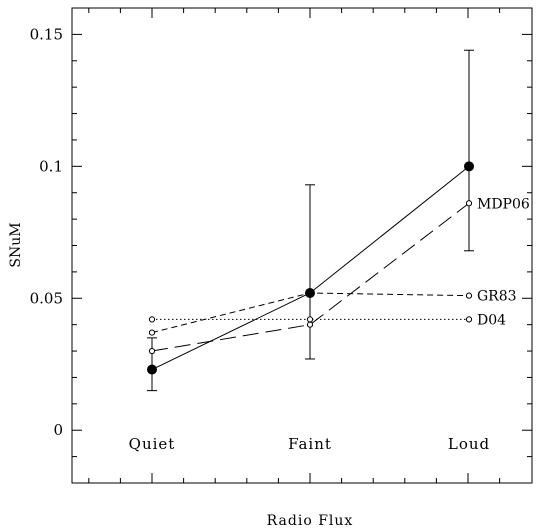  I want to click on x-axis-label: Radio Flux, so click(310, 521).